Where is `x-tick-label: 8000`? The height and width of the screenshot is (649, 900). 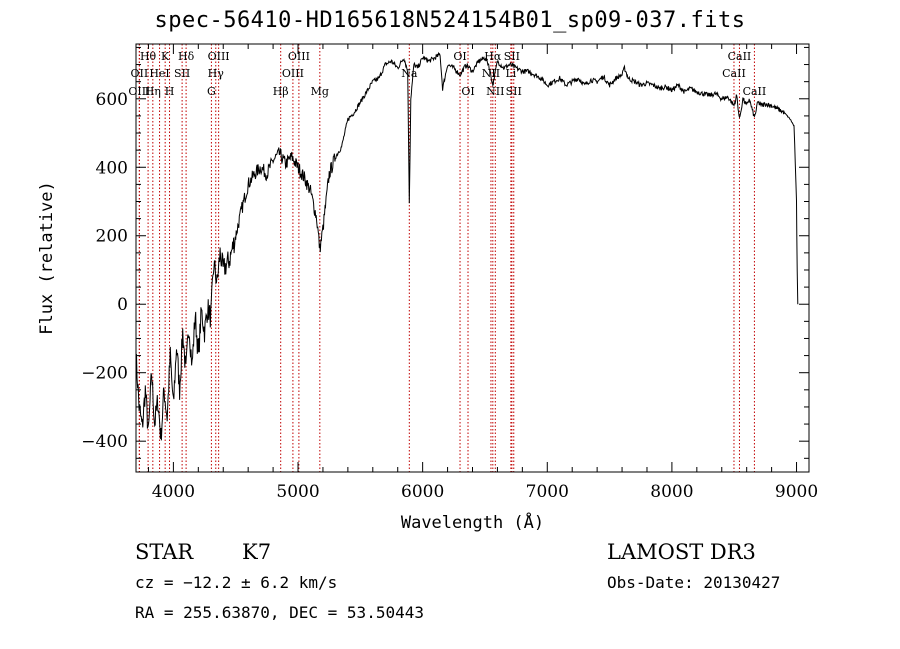
x-tick-label: 8000 is located at coordinates (671, 492).